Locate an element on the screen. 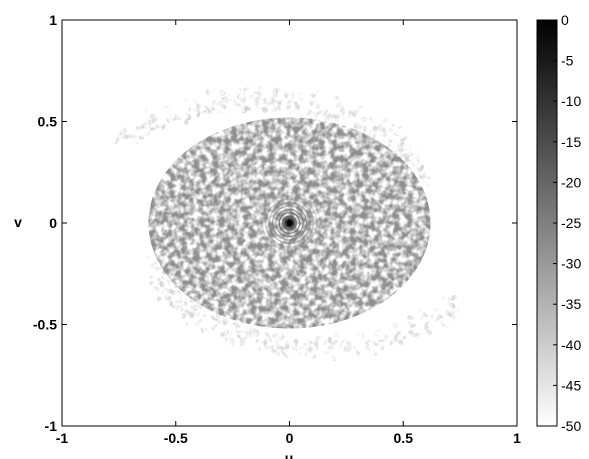 The height and width of the screenshot is (459, 589). central-ring is located at coordinates (289, 223).